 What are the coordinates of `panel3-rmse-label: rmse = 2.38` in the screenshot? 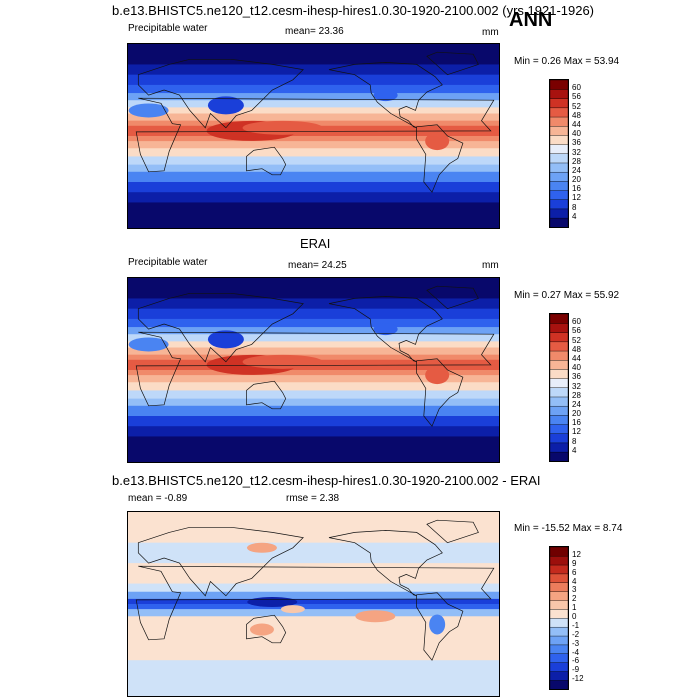 It's located at (313, 498).